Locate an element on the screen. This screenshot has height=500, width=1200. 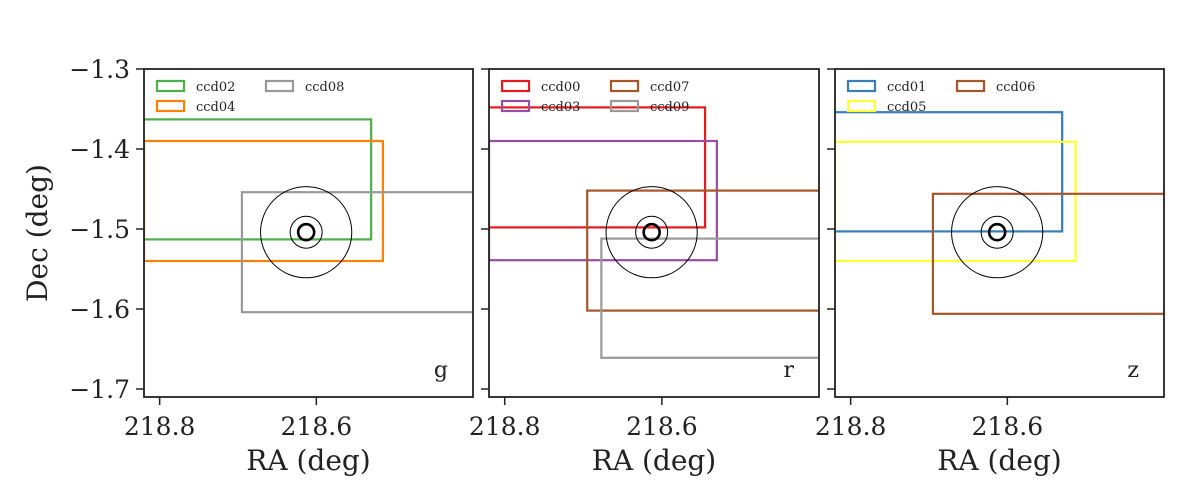
footprint-ccd04 is located at coordinates (264, 201).